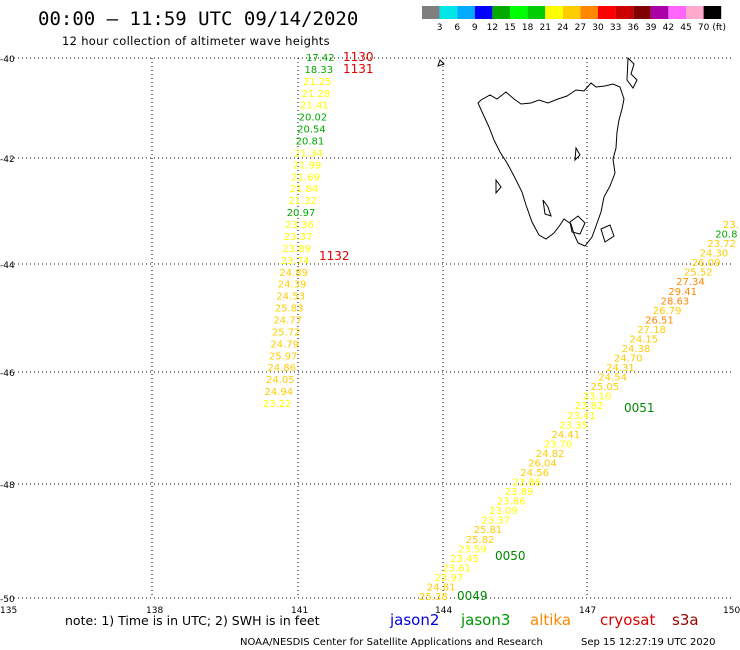  I want to click on swh-value: 23.10, so click(597, 397).